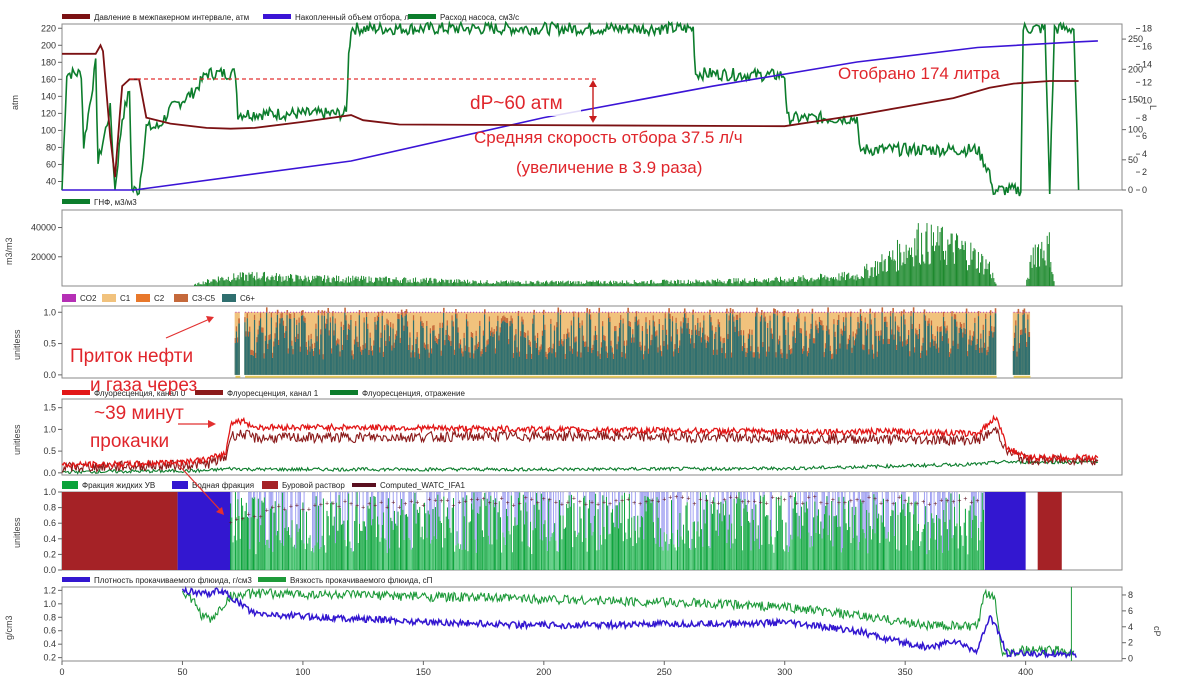  I want to click on p1-legend-item: Расход насоса, см3/с, so click(479, 17).